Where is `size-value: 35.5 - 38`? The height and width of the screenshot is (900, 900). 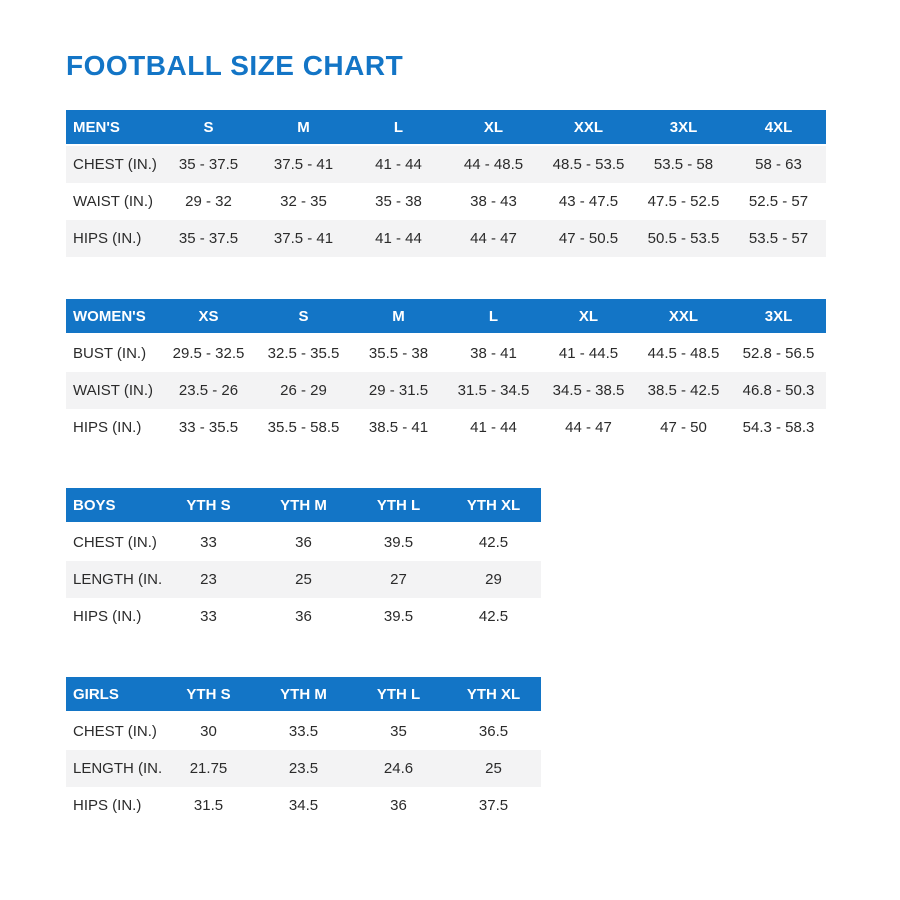 size-value: 35.5 - 38 is located at coordinates (398, 353).